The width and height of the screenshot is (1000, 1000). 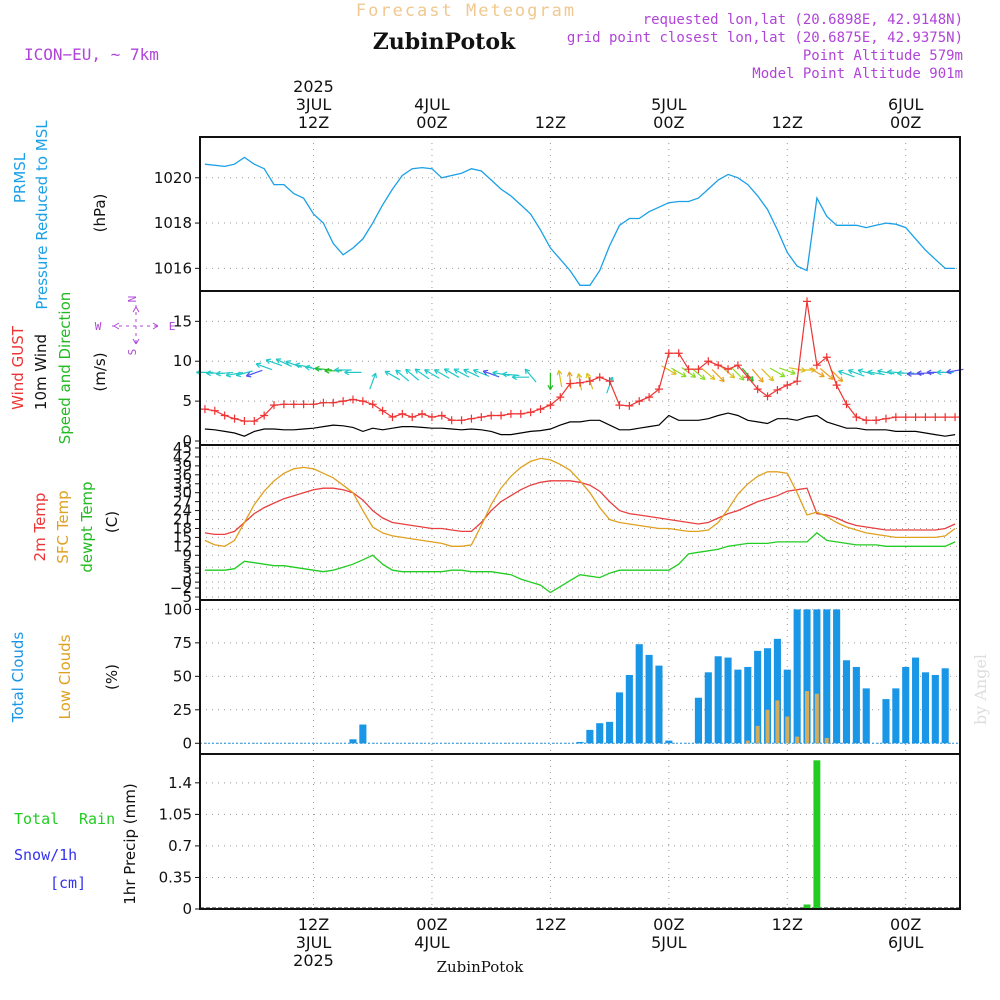 I want to click on clouds-ytick-label: 75, so click(x=182, y=643).